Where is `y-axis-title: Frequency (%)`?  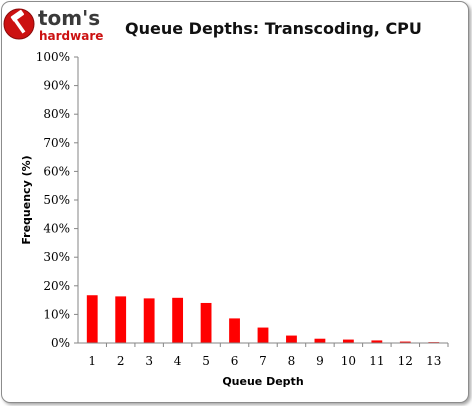 y-axis-title: Frequency (%) is located at coordinates (26, 199).